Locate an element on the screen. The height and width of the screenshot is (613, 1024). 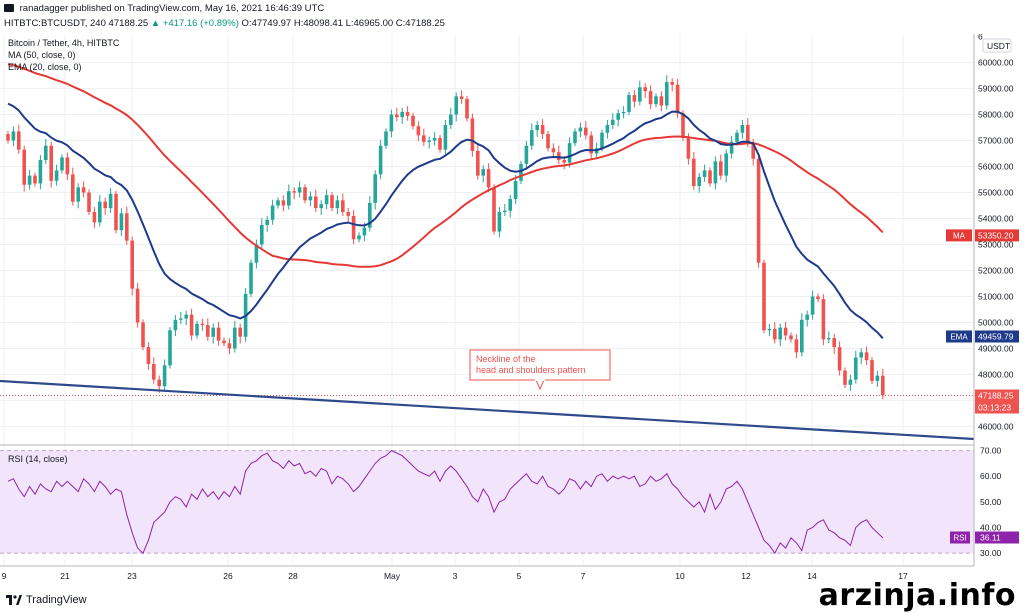
price-tick-label: 49000.00 is located at coordinates (996, 348).